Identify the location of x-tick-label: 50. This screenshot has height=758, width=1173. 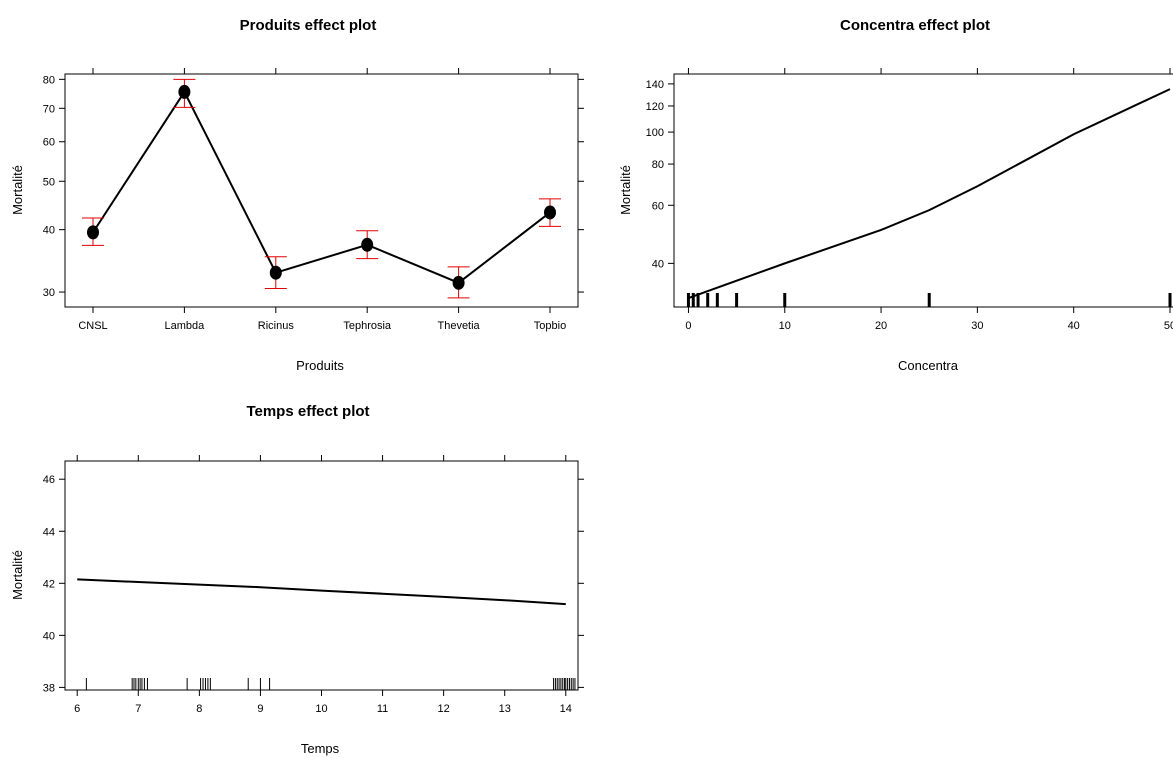
(1168, 326).